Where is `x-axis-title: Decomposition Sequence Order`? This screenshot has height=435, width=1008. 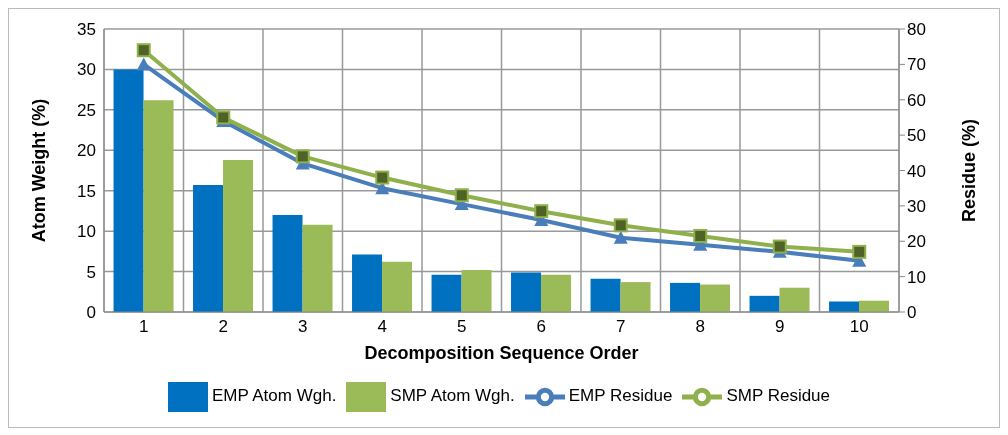 x-axis-title: Decomposition Sequence Order is located at coordinates (501, 353).